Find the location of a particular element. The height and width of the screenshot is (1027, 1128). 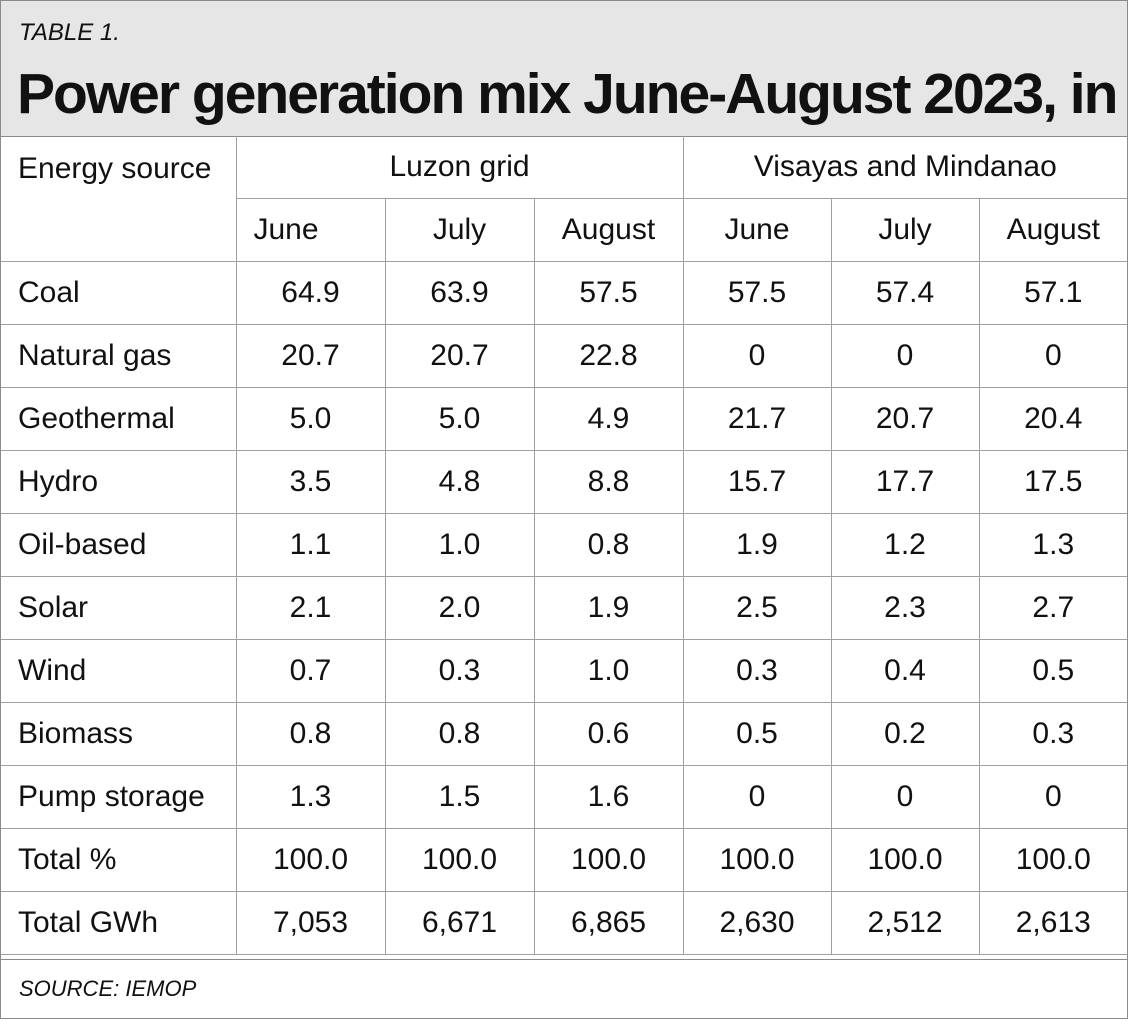

table-cell: 22.8 is located at coordinates (608, 356).